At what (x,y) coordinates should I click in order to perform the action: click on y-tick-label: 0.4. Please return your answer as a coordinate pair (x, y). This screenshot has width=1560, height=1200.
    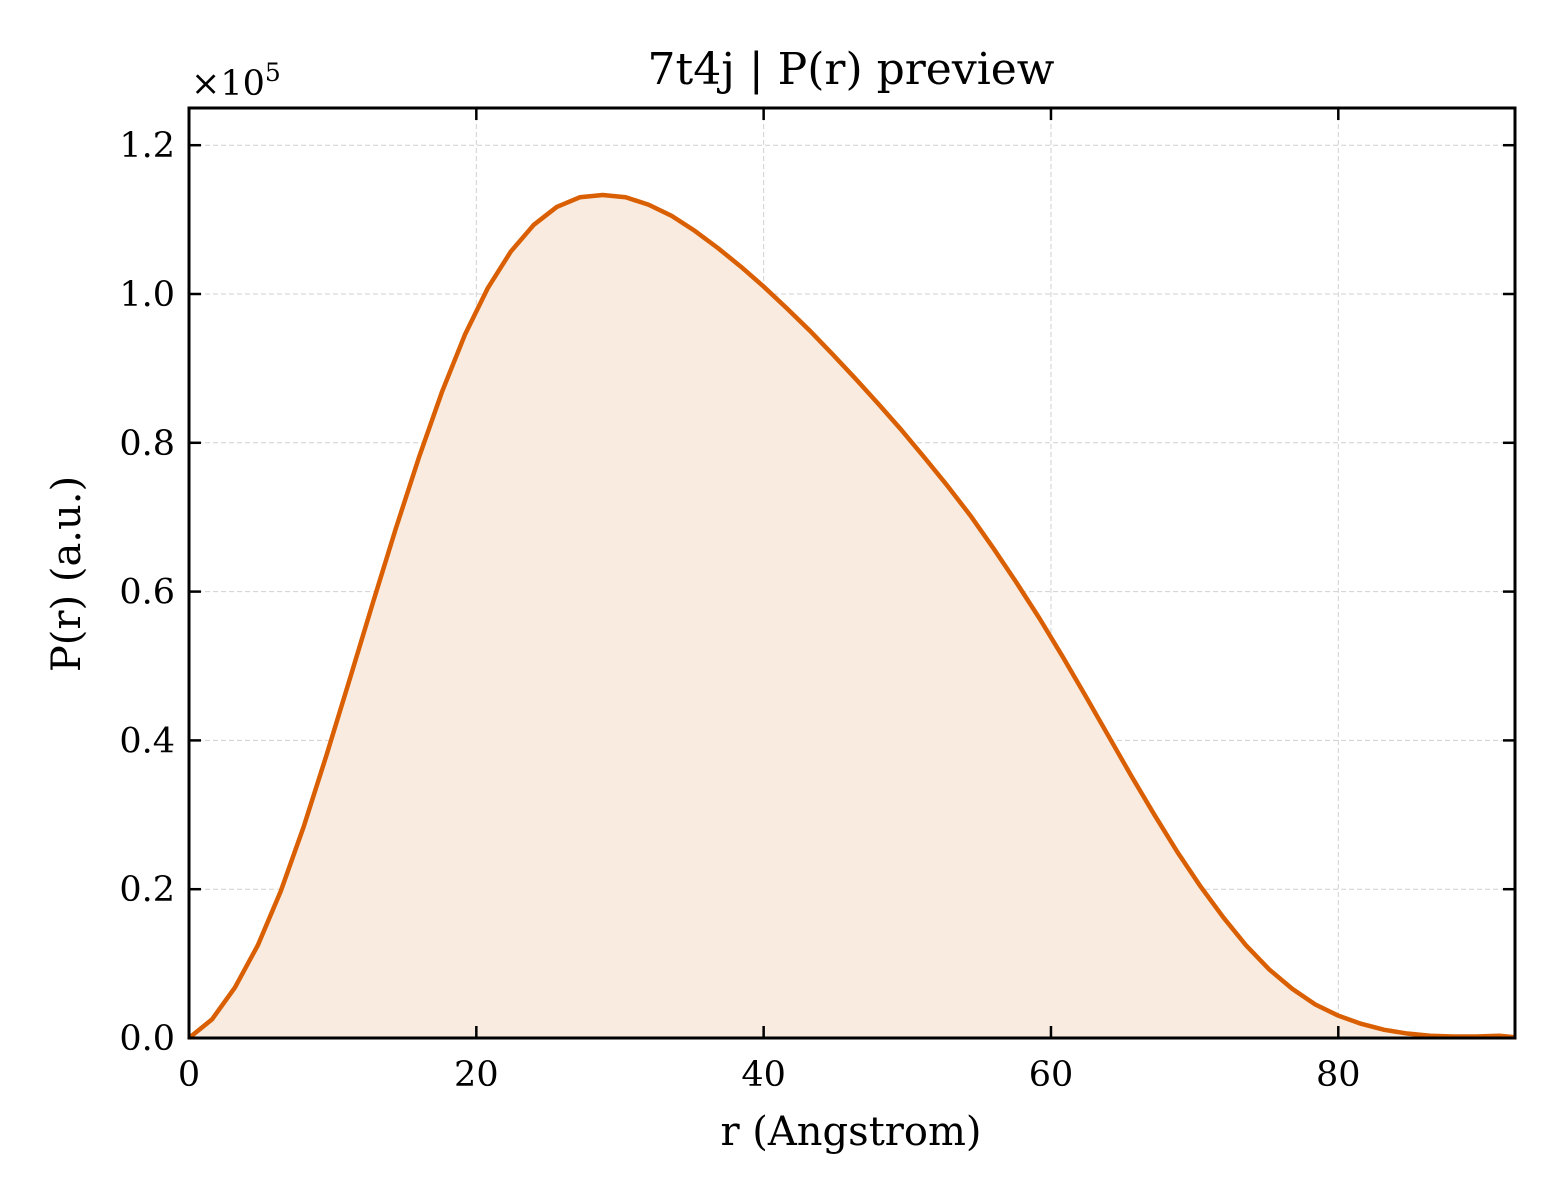
    Looking at the image, I should click on (147, 741).